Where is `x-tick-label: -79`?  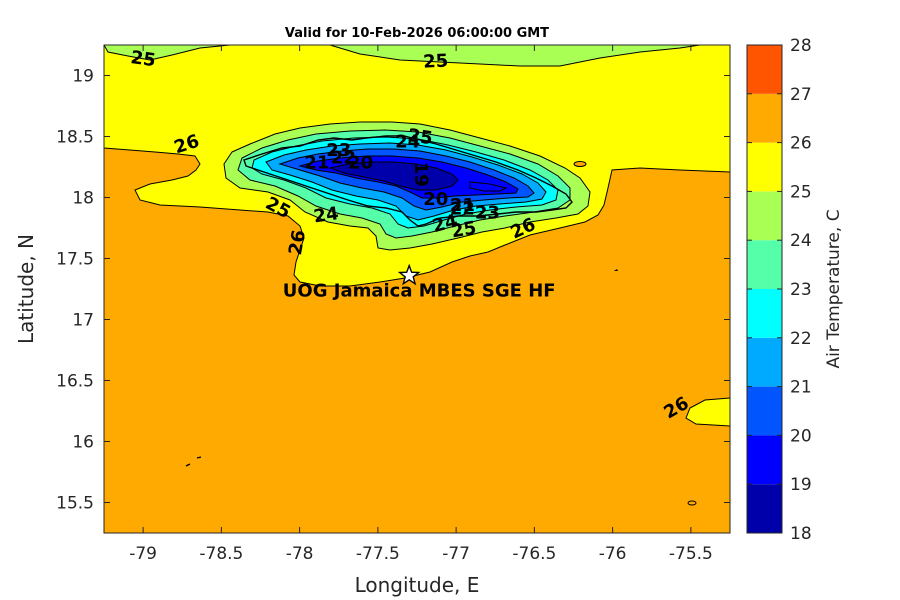
x-tick-label: -79 is located at coordinates (143, 554).